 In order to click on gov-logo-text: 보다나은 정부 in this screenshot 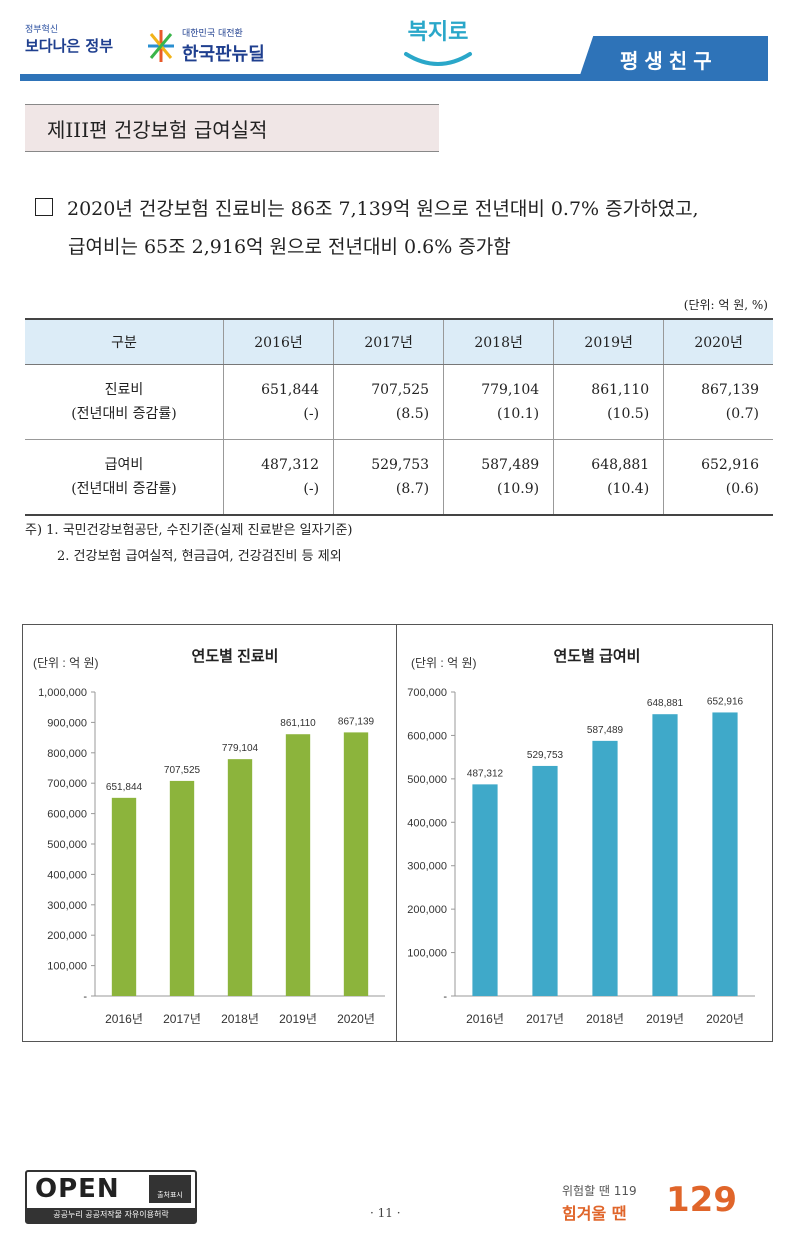, I will do `click(69, 46)`.